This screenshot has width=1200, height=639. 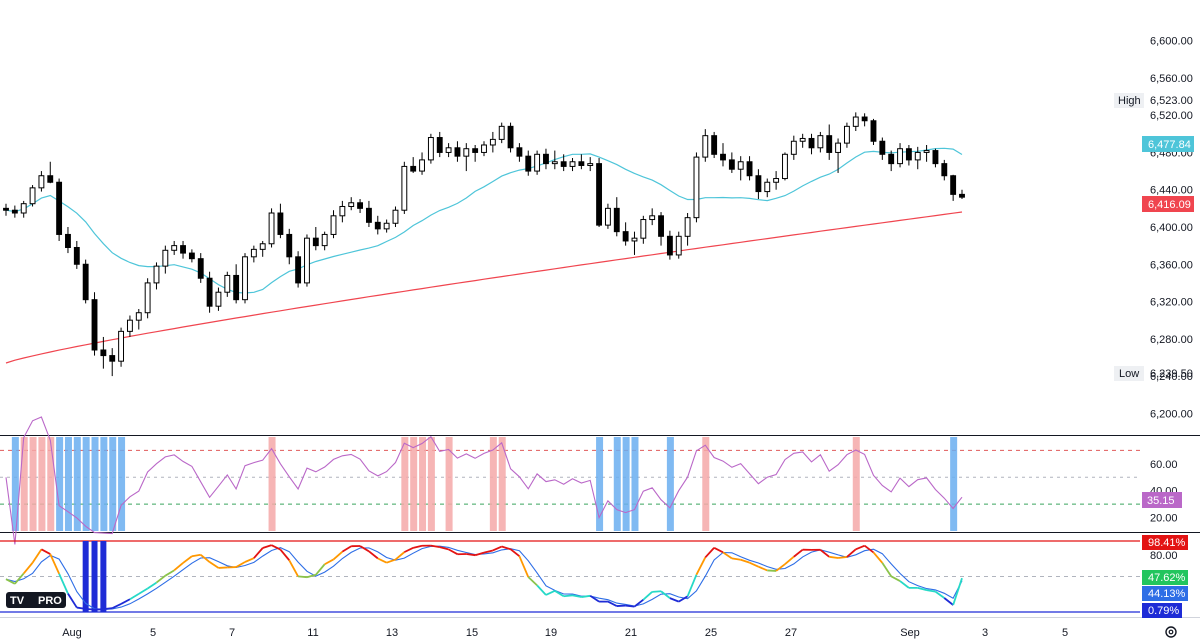 I want to click on stochastic-panel, so click(x=570, y=576).